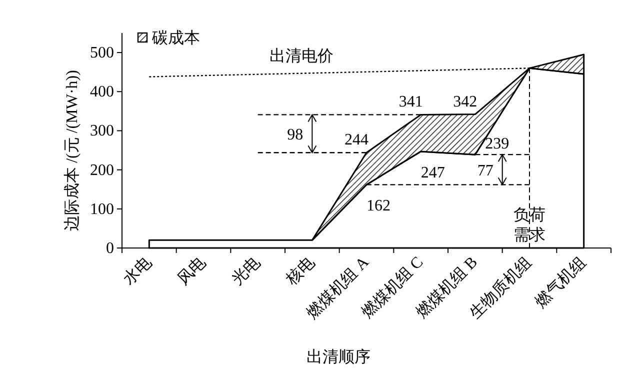  What do you see at coordinates (432, 173) in the screenshot?
I see `data-label: 247` at bounding box center [432, 173].